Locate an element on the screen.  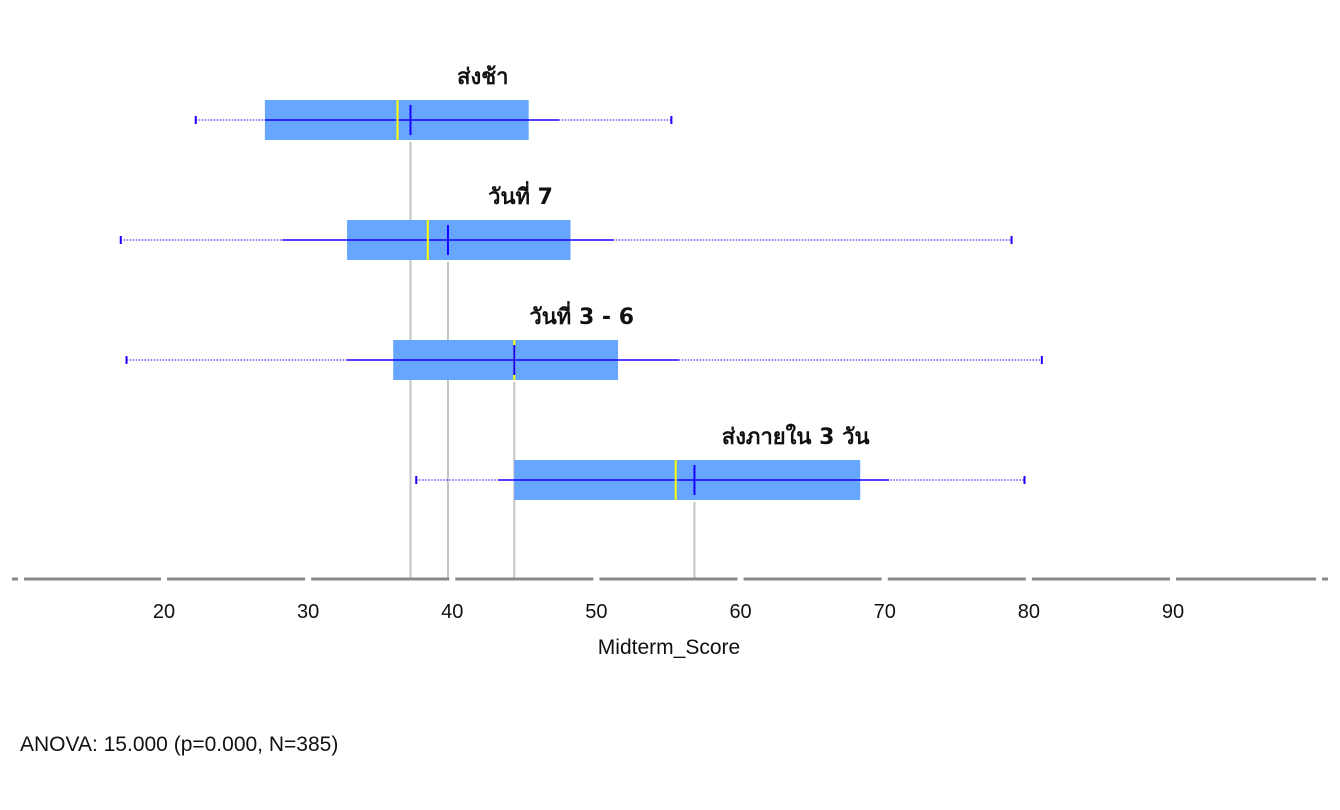
x-tick-label: 60 is located at coordinates (740, 612).